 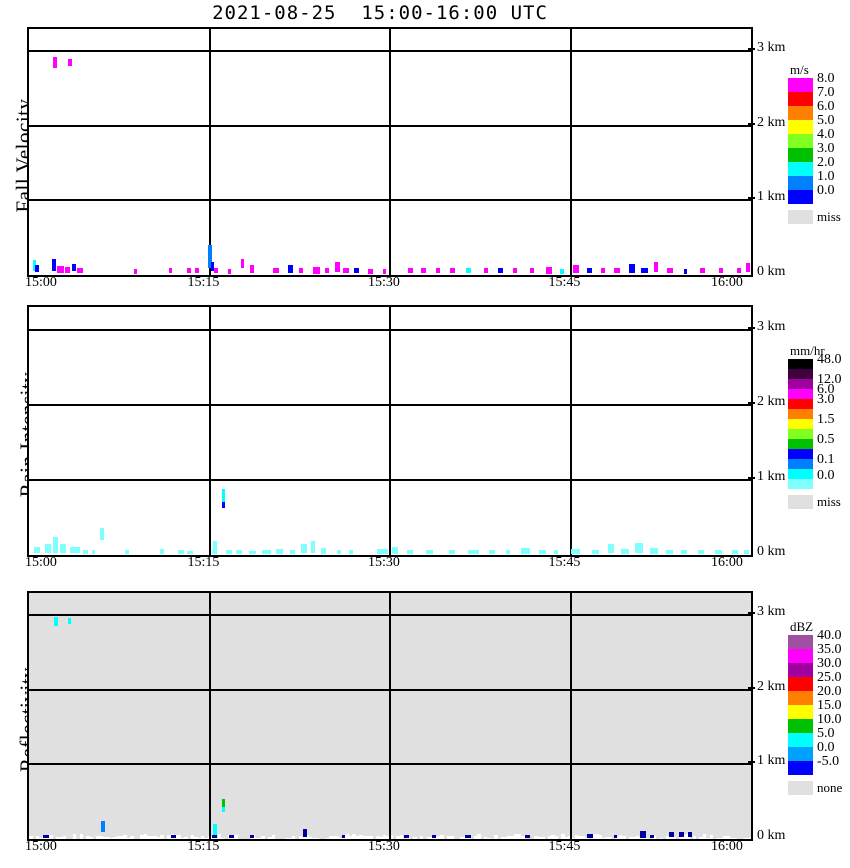 I want to click on colorbar-missing-label: none, so click(x=830, y=787).